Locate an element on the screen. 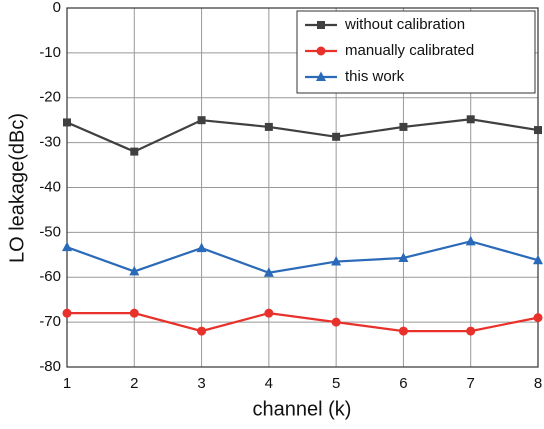  y-tick-label: 0 is located at coordinates (57, 8).